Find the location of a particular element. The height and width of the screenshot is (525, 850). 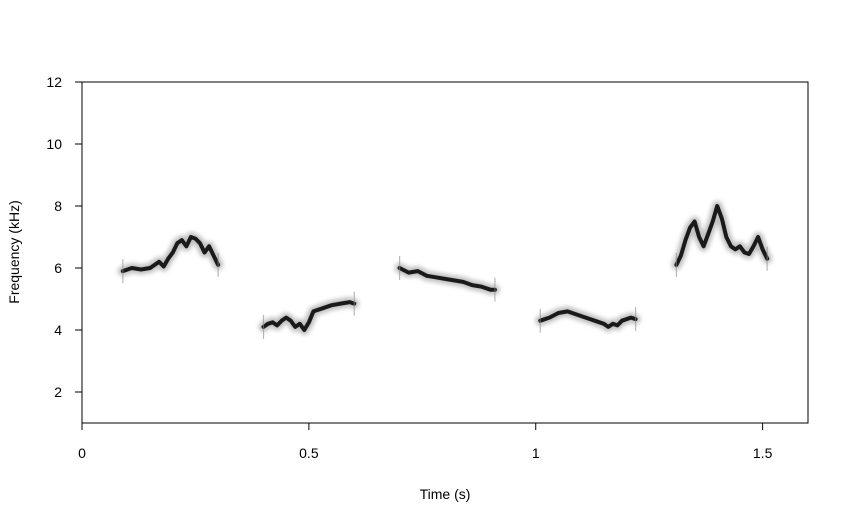

y-tick-label-3: 8 is located at coordinates (58, 206).